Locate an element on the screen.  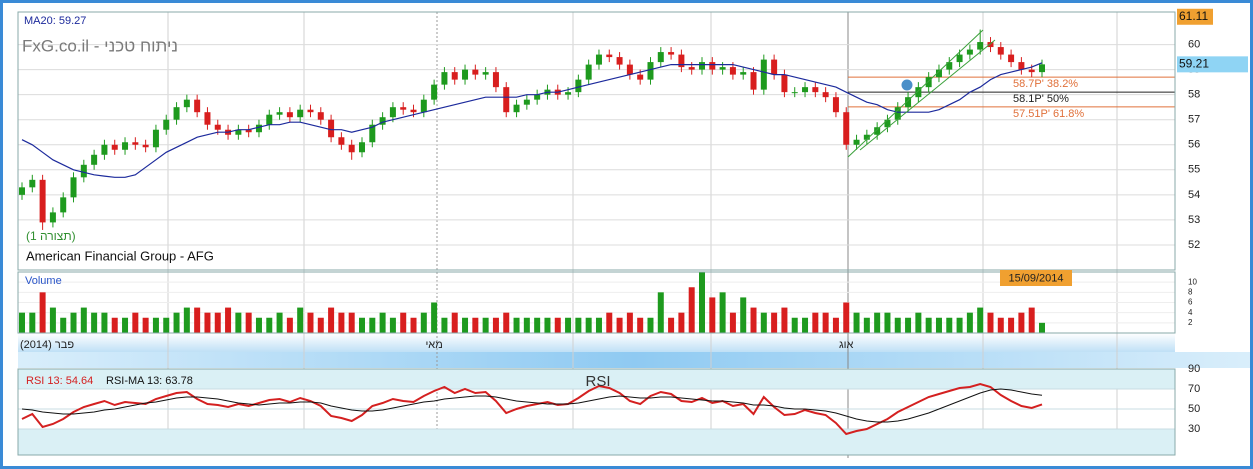
rsi-band is located at coordinates (596, 379).